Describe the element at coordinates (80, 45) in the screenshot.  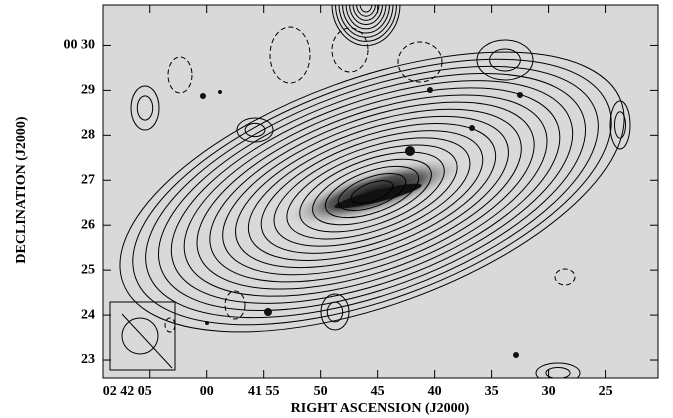
I see `y-tick-label: 00 30` at that location.